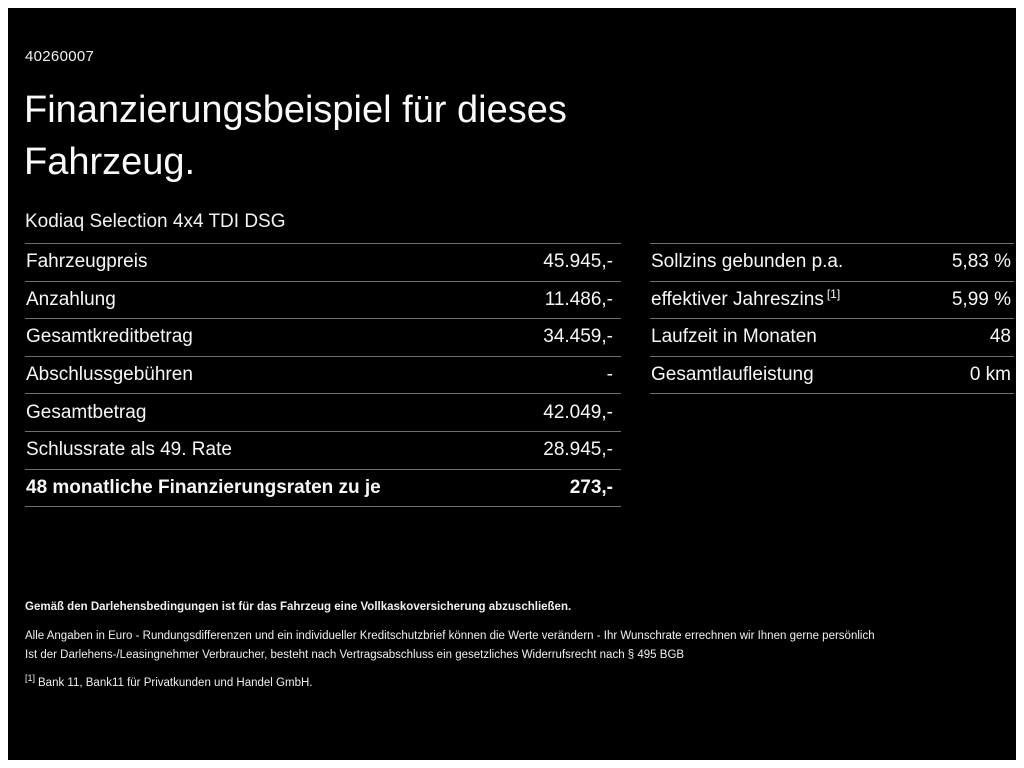  What do you see at coordinates (87, 262) in the screenshot?
I see `row-label: Fahrzeugpreis` at bounding box center [87, 262].